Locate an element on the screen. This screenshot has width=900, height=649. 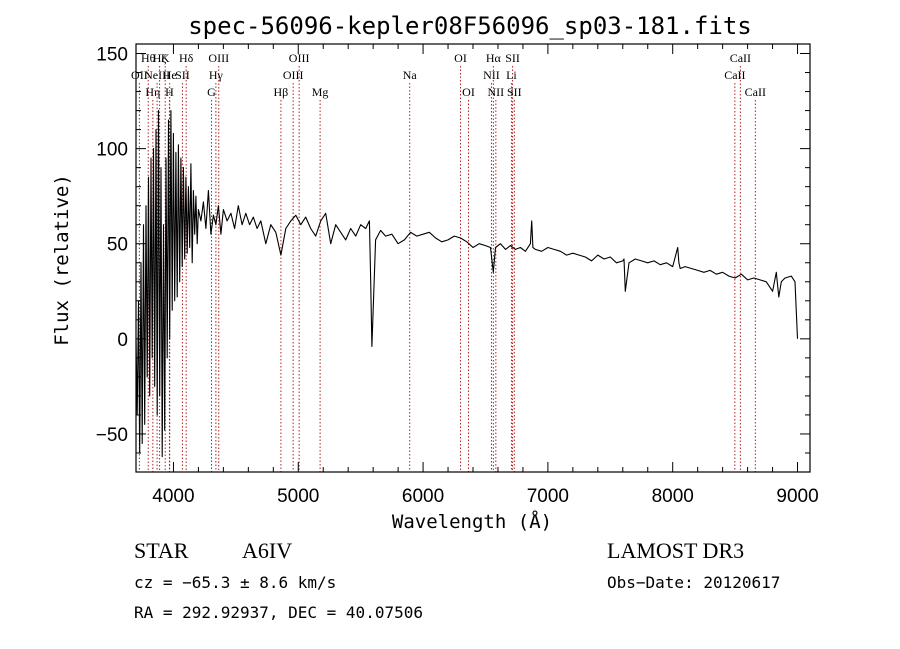
line-label-9: SII is located at coordinates (182, 75).